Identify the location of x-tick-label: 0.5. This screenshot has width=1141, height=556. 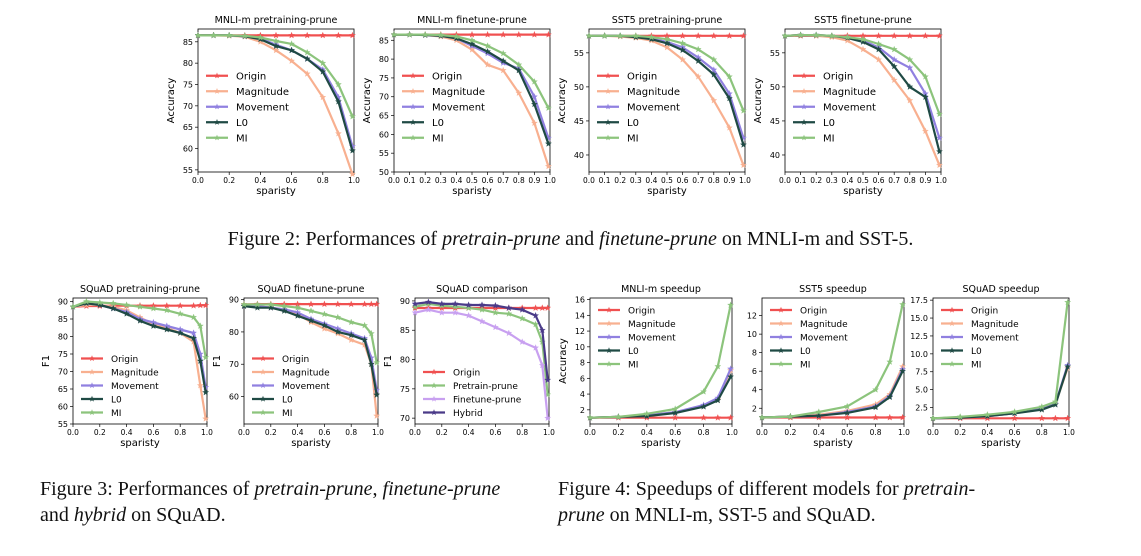
(472, 180).